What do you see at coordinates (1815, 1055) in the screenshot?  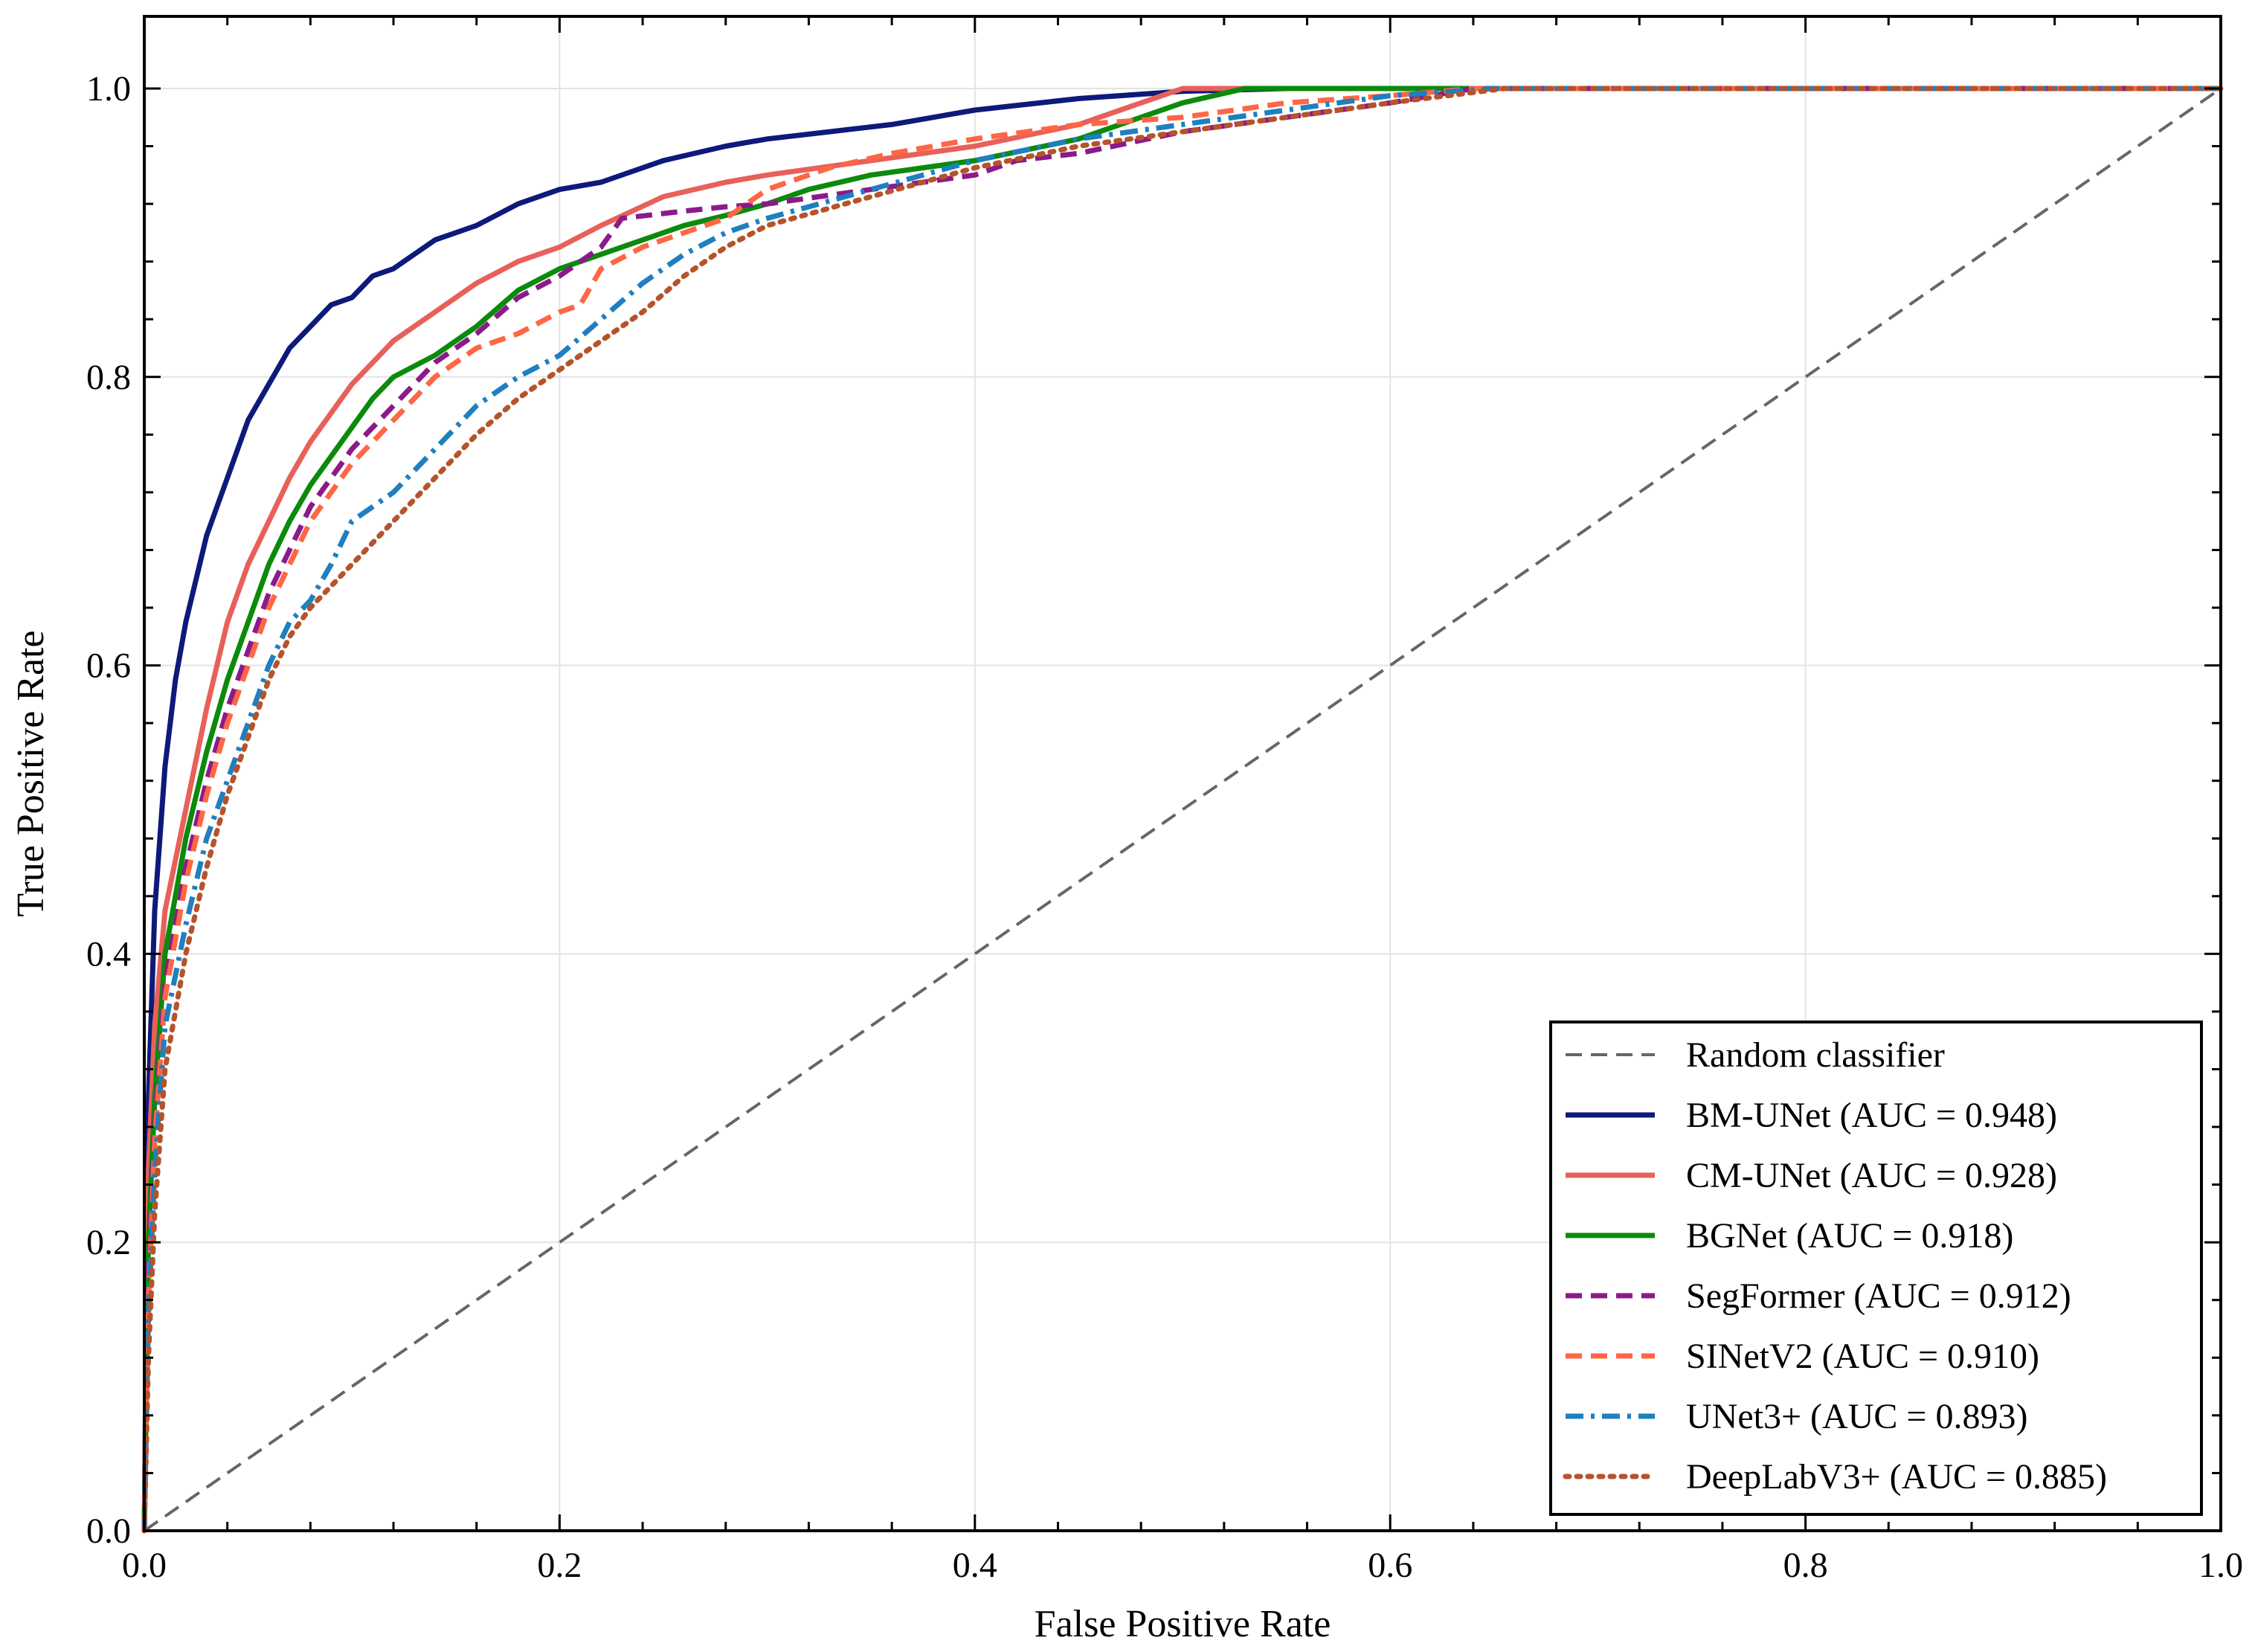 I see `legend-label: Random classifier` at bounding box center [1815, 1055].